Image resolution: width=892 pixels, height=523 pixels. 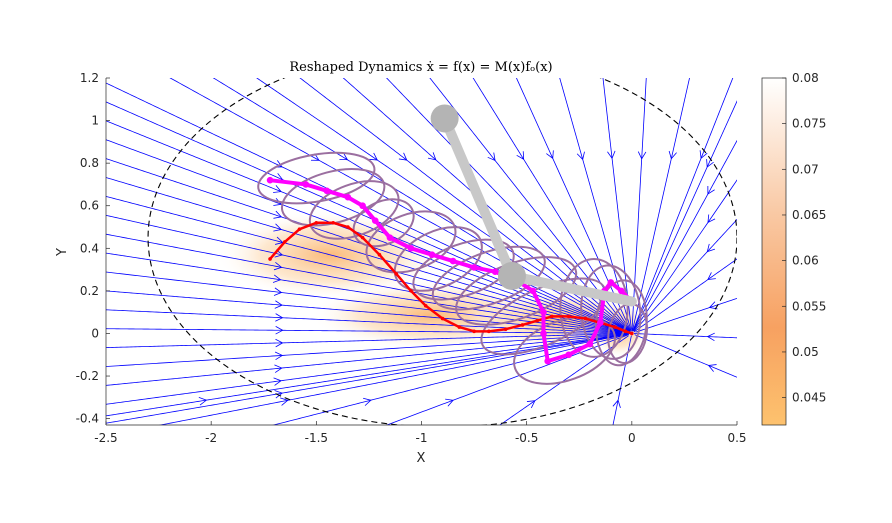 What do you see at coordinates (805, 261) in the screenshot?
I see `colorbar-tick-label: 0.06` at bounding box center [805, 261].